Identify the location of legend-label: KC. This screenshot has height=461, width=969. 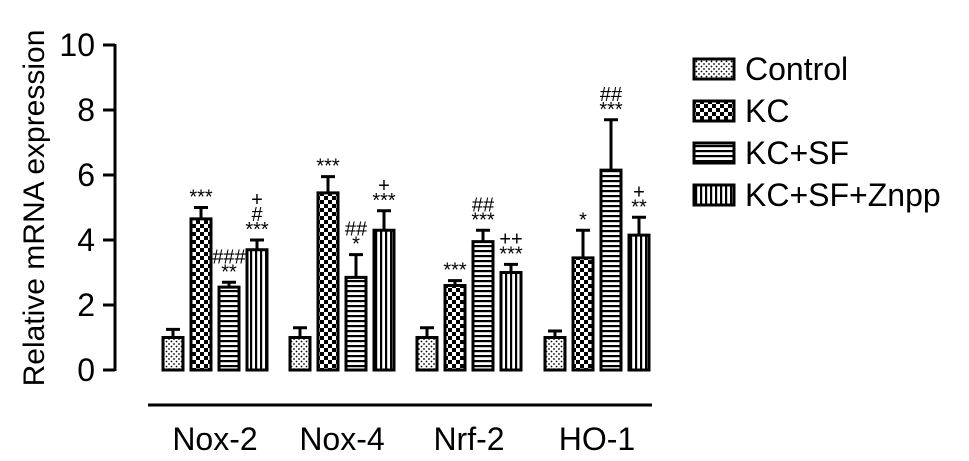
(767, 111).